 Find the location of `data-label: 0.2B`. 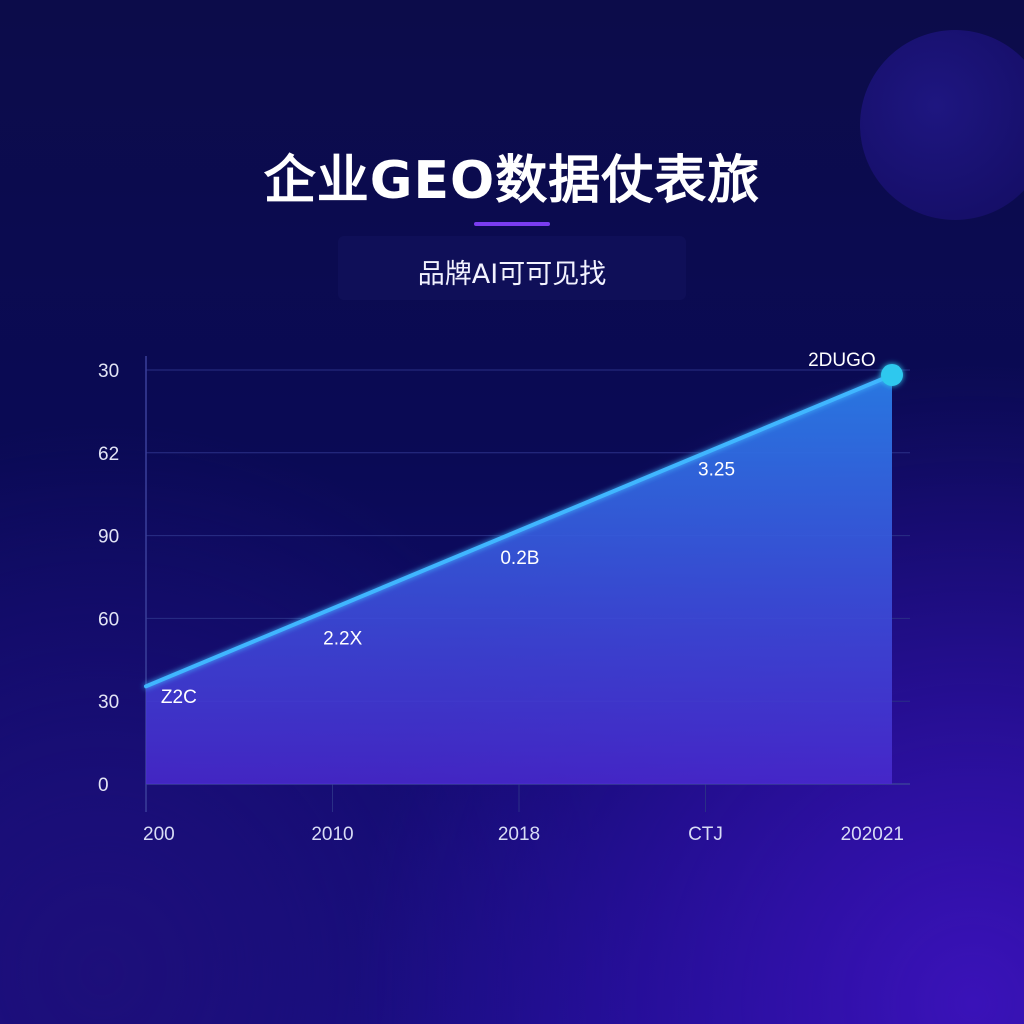

data-label: 0.2B is located at coordinates (519, 558).